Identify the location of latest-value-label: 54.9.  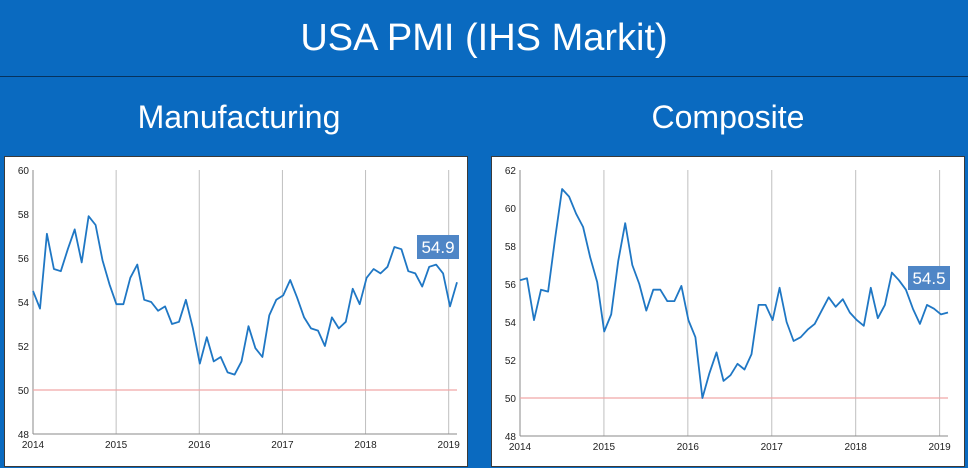
(437, 247).